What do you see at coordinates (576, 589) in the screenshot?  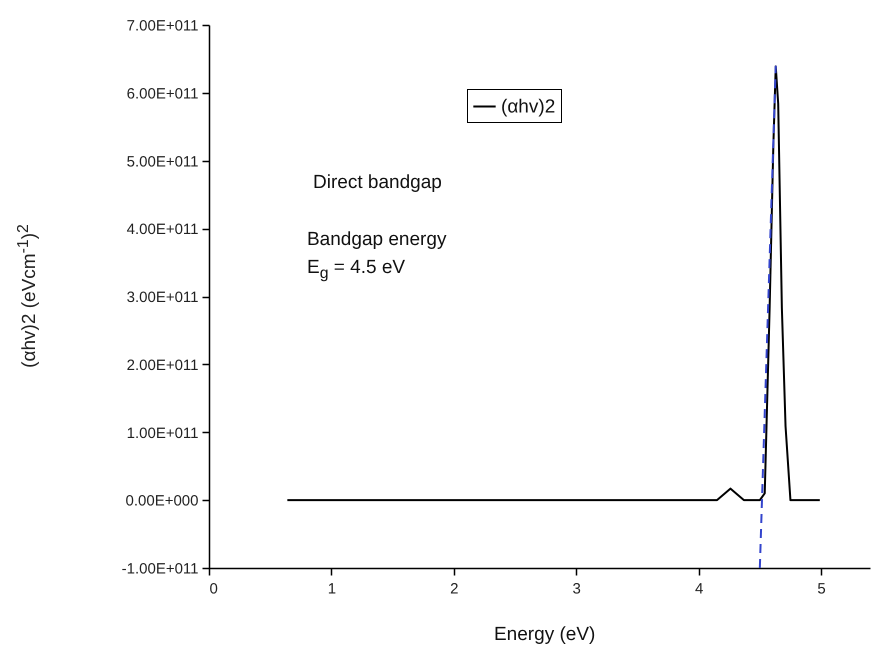 I see `x-tick-label: 3` at bounding box center [576, 589].